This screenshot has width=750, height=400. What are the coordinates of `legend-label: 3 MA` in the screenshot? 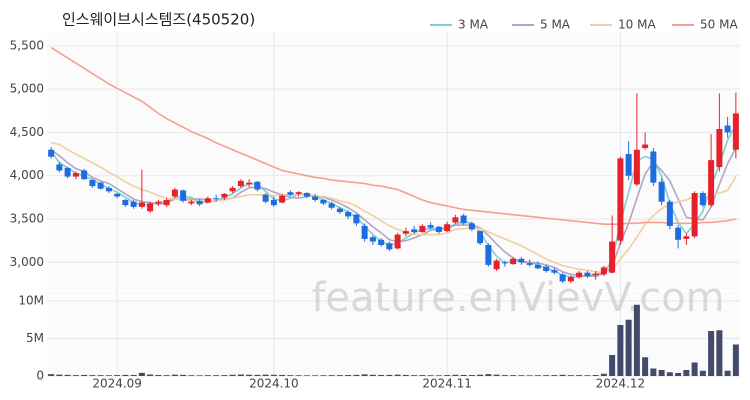 It's located at (473, 25).